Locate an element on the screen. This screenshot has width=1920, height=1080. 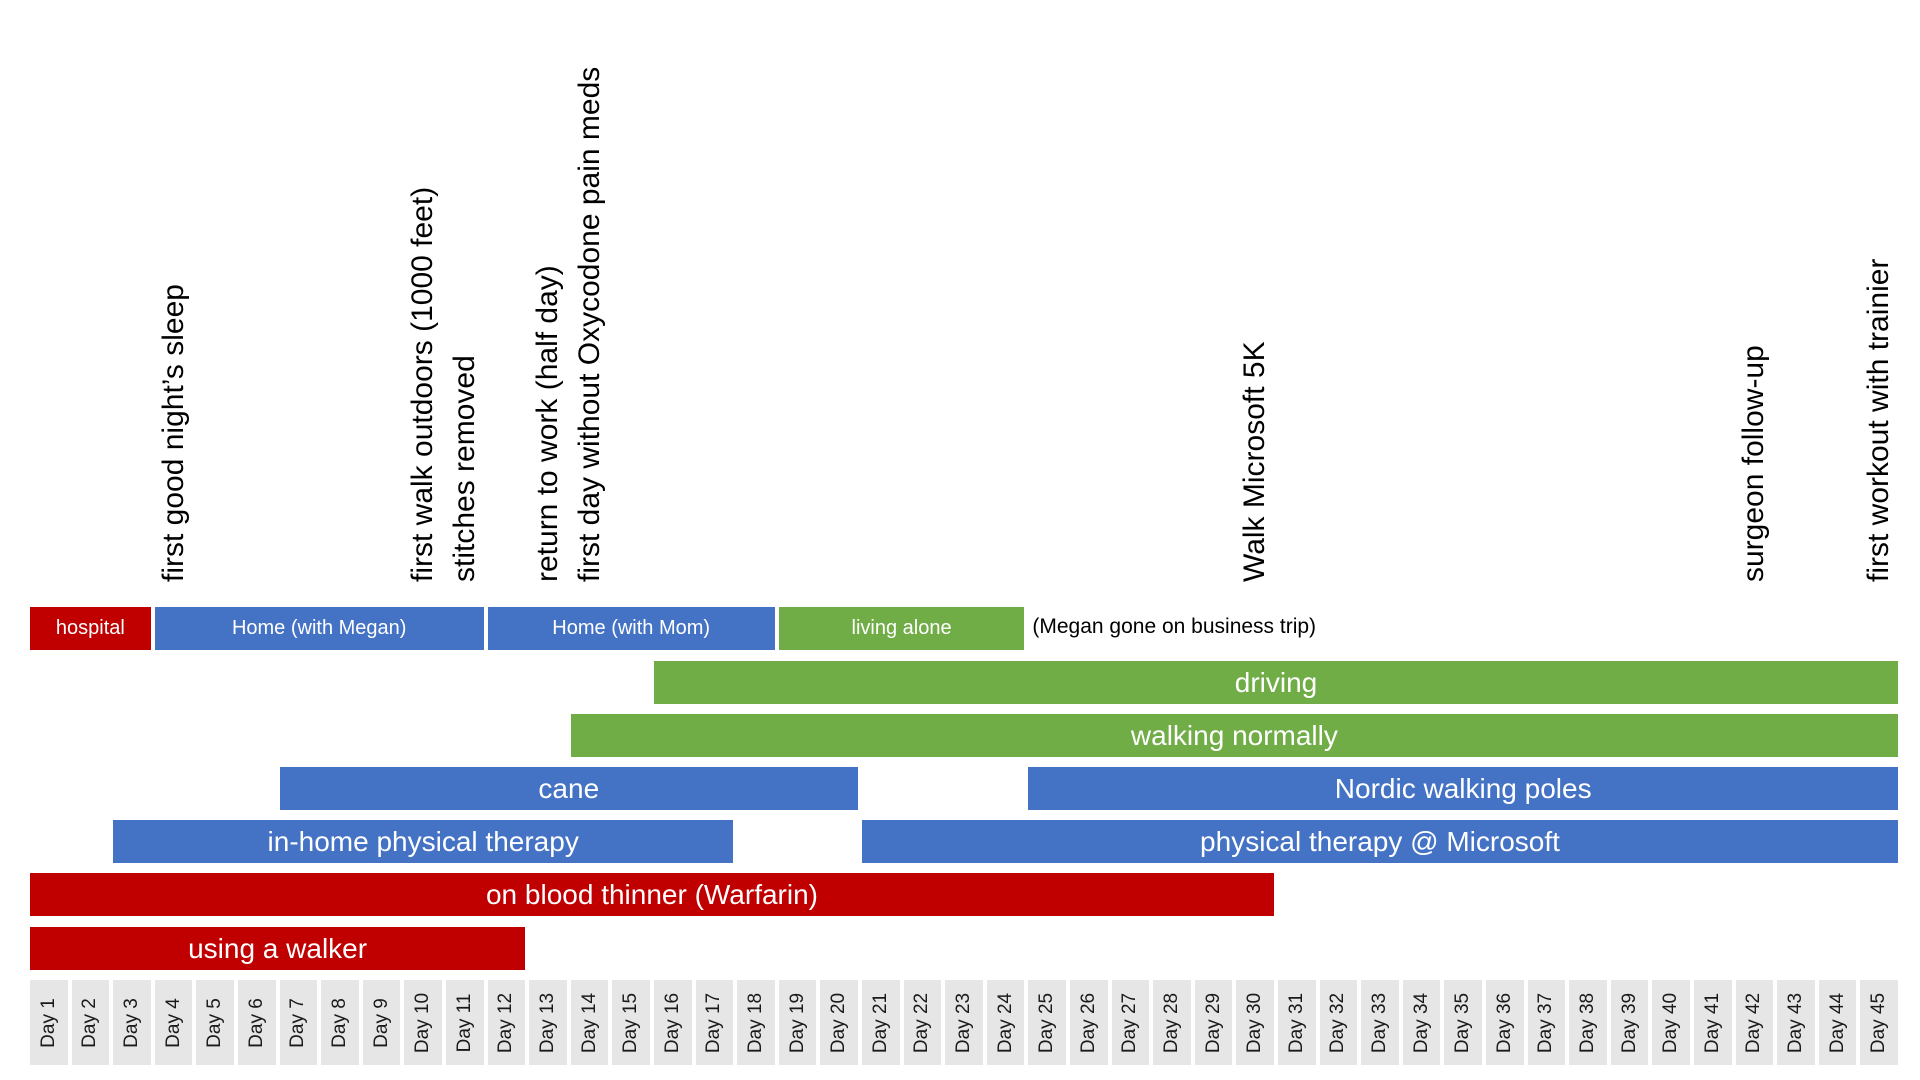
day-cell: Day 1 is located at coordinates (49, 1022).